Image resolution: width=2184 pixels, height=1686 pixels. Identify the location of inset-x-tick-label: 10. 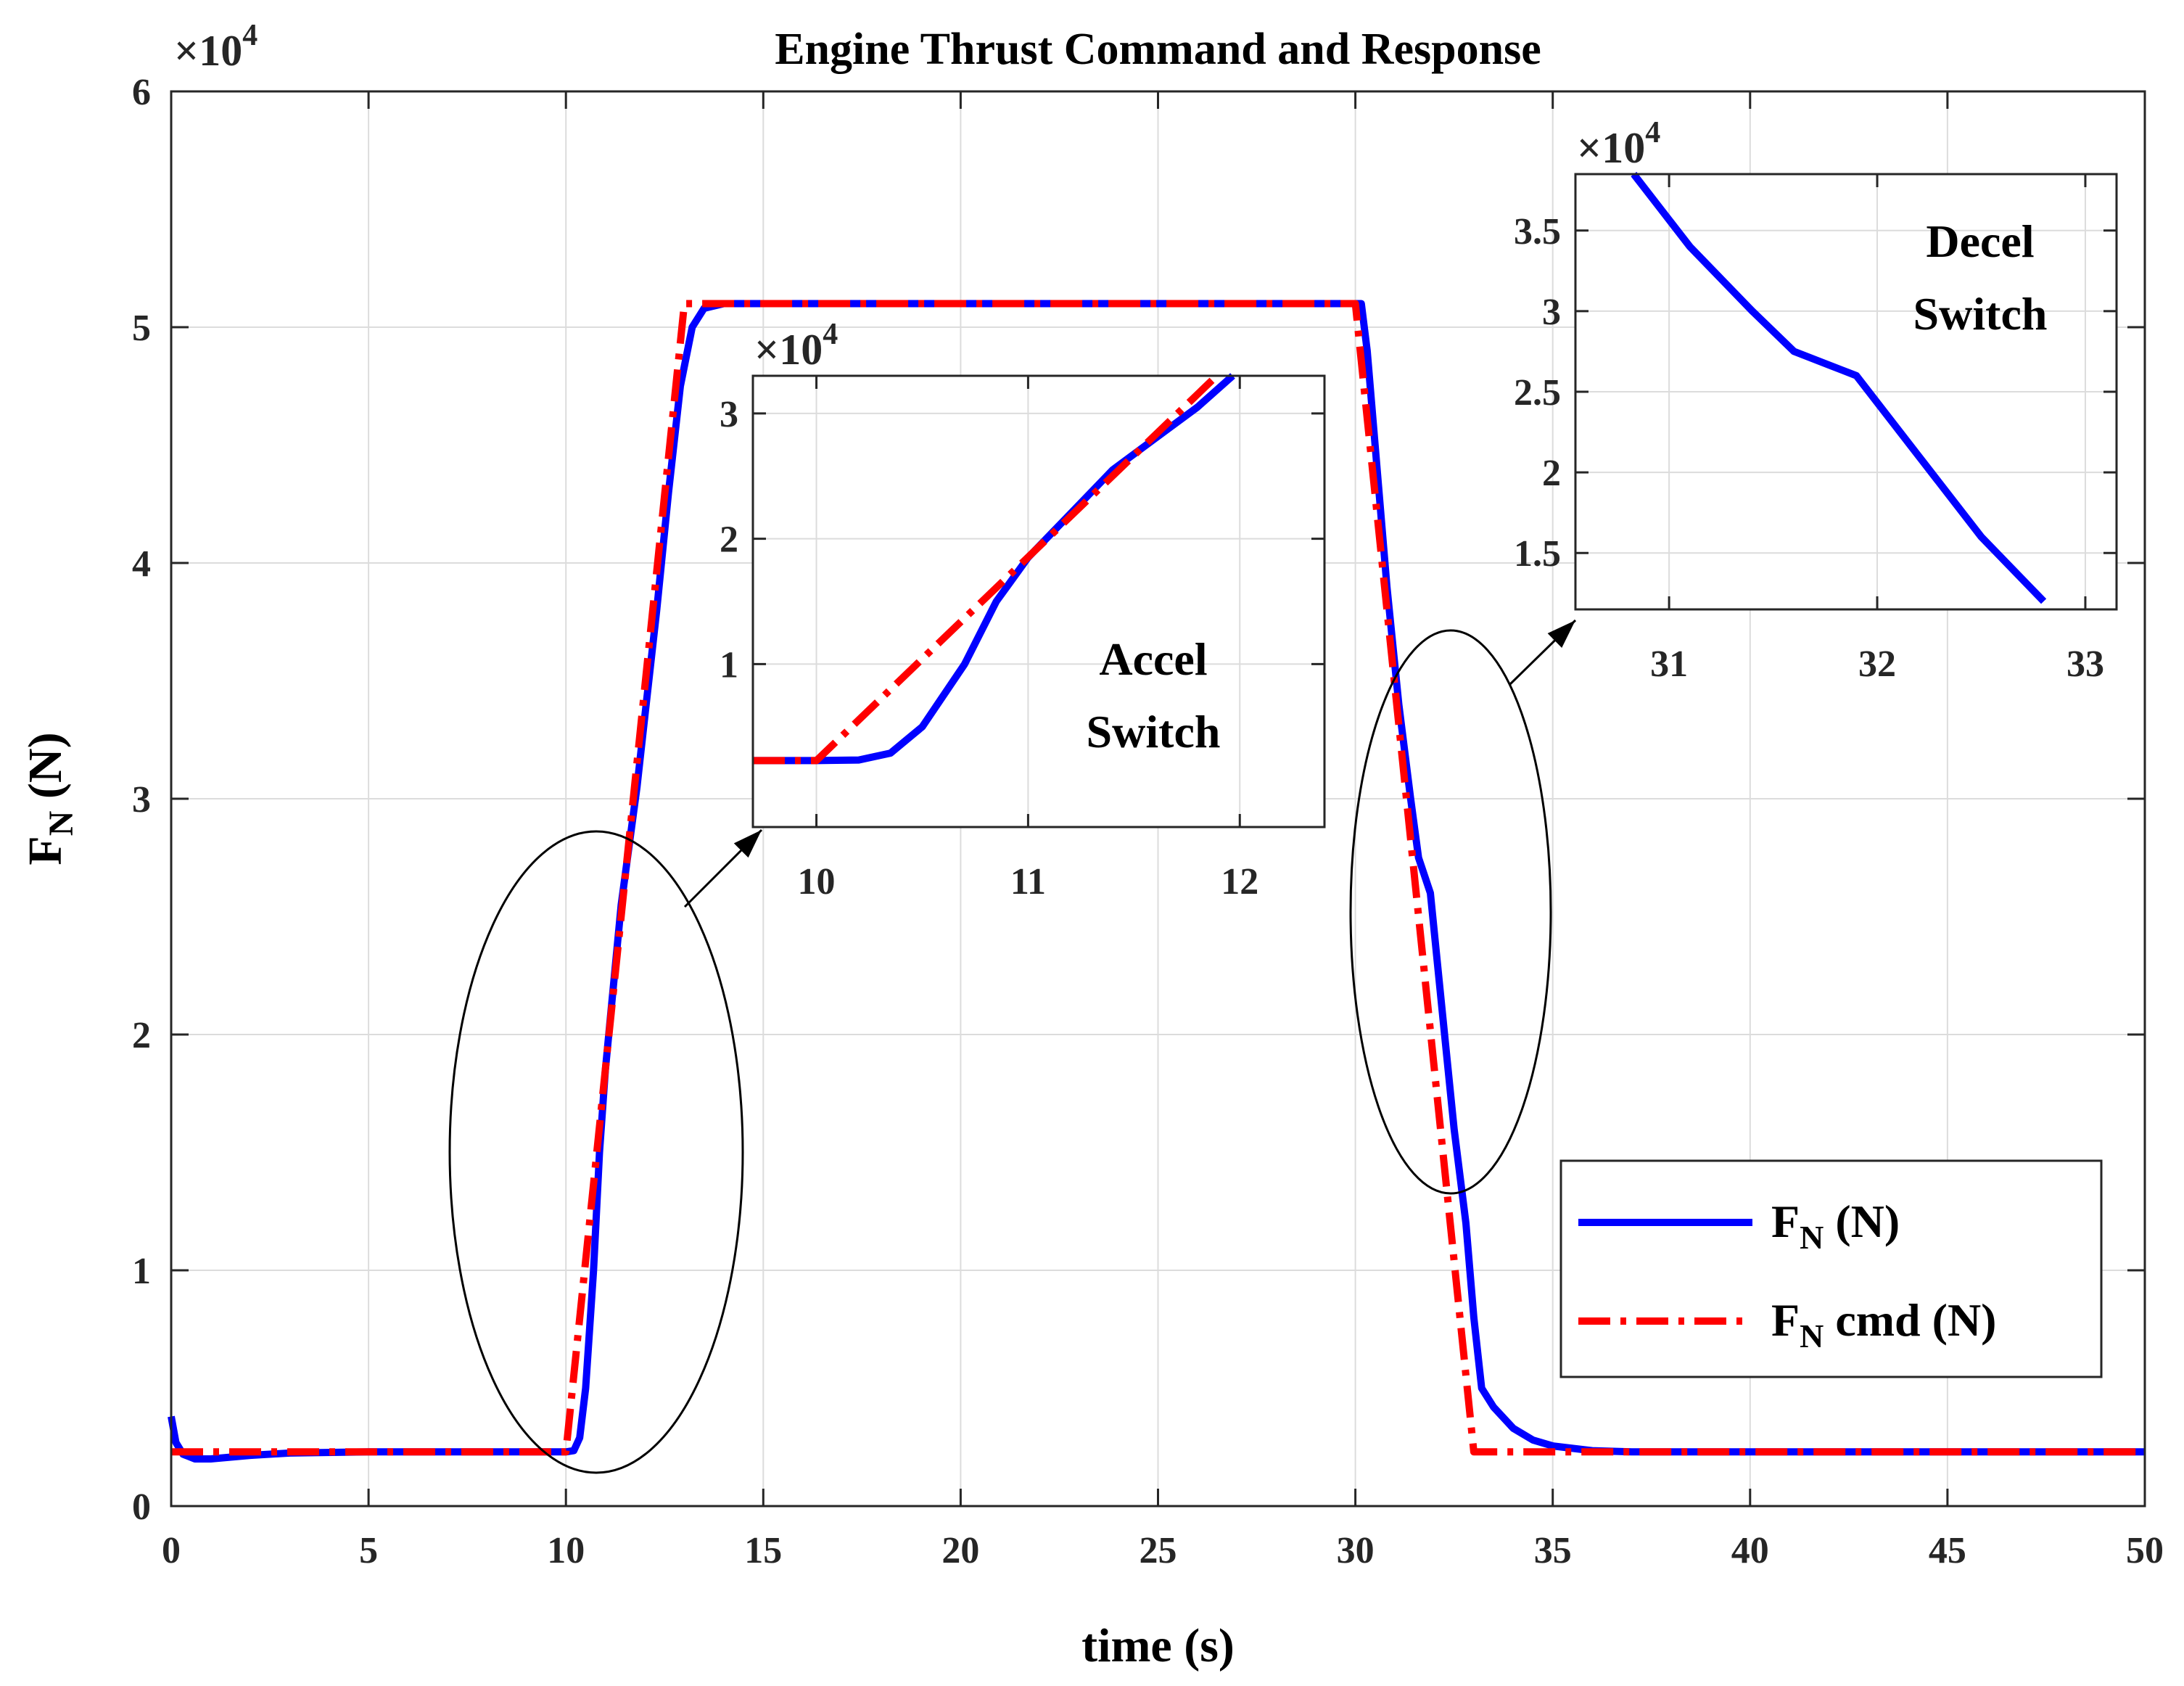
(817, 881).